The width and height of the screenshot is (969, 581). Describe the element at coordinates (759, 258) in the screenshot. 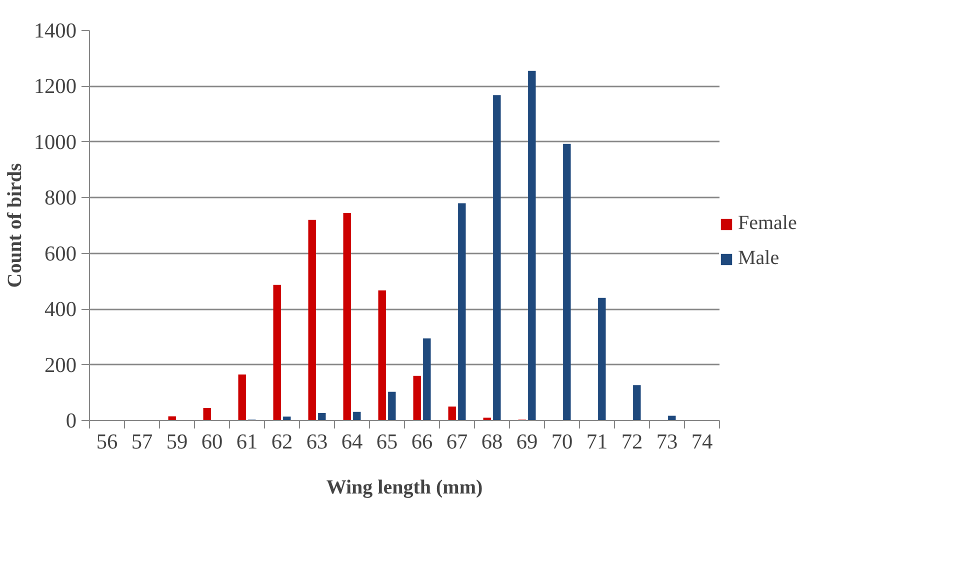

I see `legend-label: Male` at that location.